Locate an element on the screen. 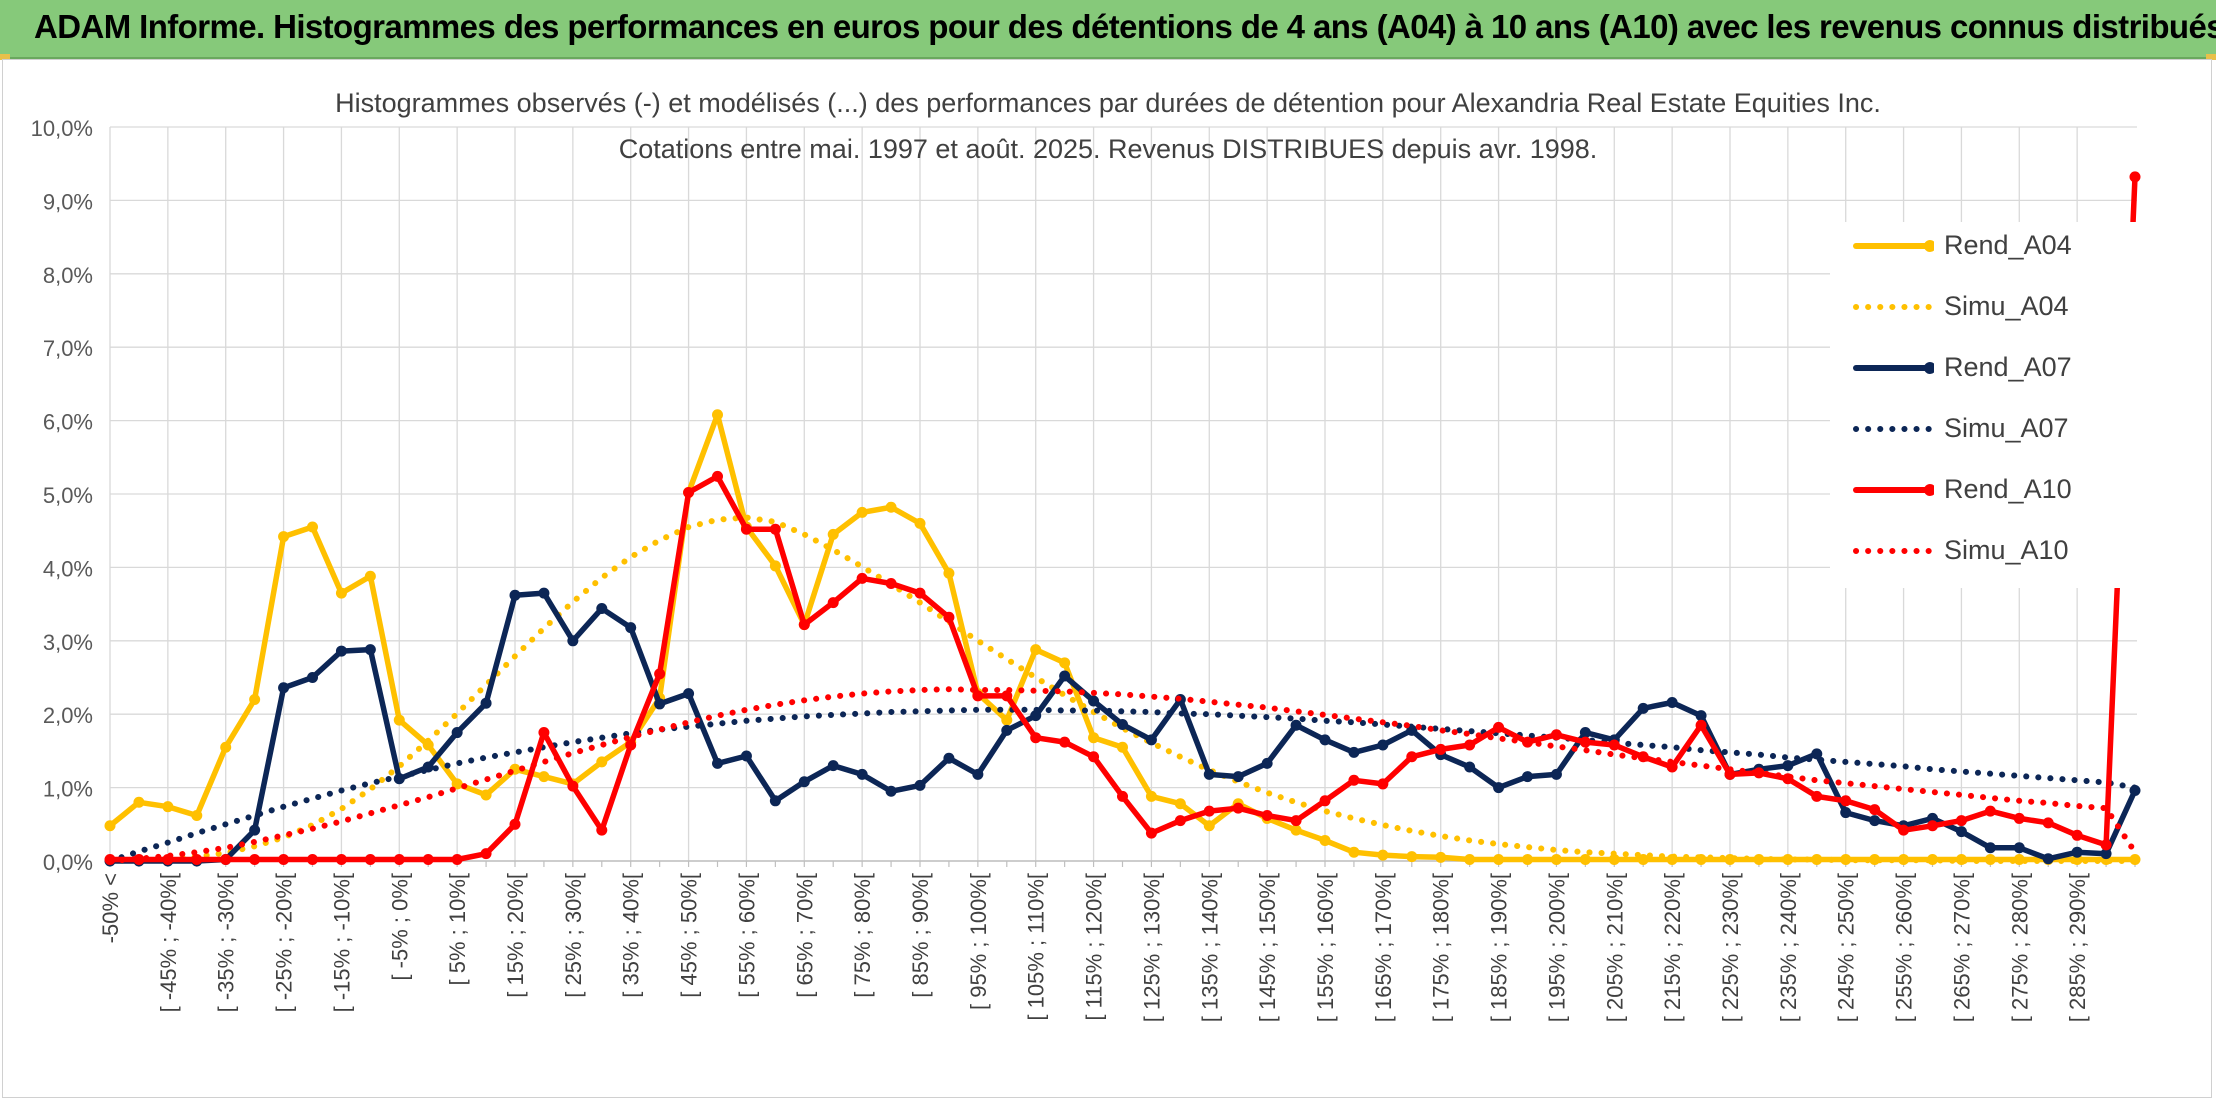 The width and height of the screenshot is (2216, 1102). x-tick-label: [ 95% ; 100%[ is located at coordinates (978, 941).